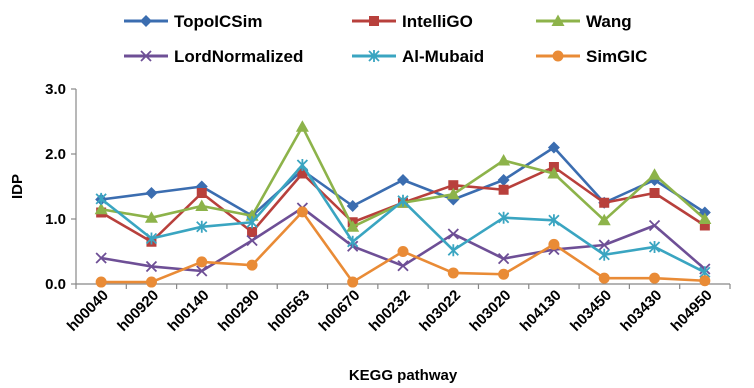 The height and width of the screenshot is (388, 754). What do you see at coordinates (609, 21) in the screenshot?
I see `legend-label: Wang` at bounding box center [609, 21].